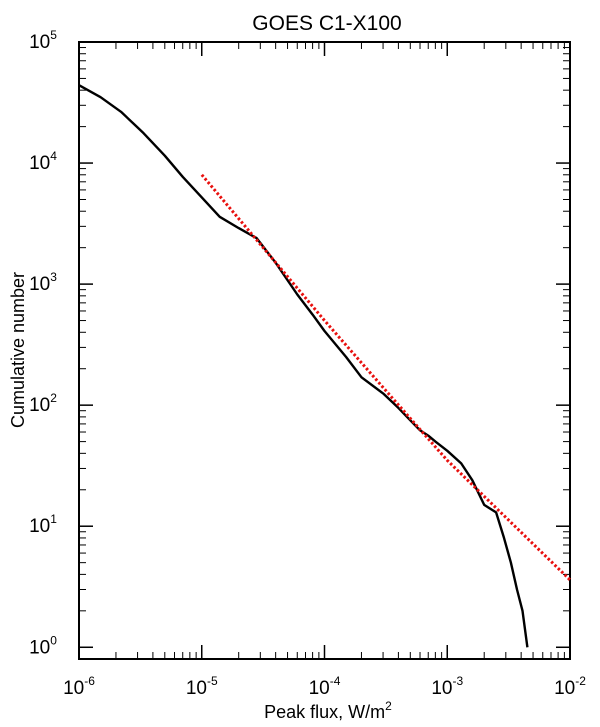  Describe the element at coordinates (388, 706) in the screenshot. I see `x-axis-title-superscript: 2` at that location.